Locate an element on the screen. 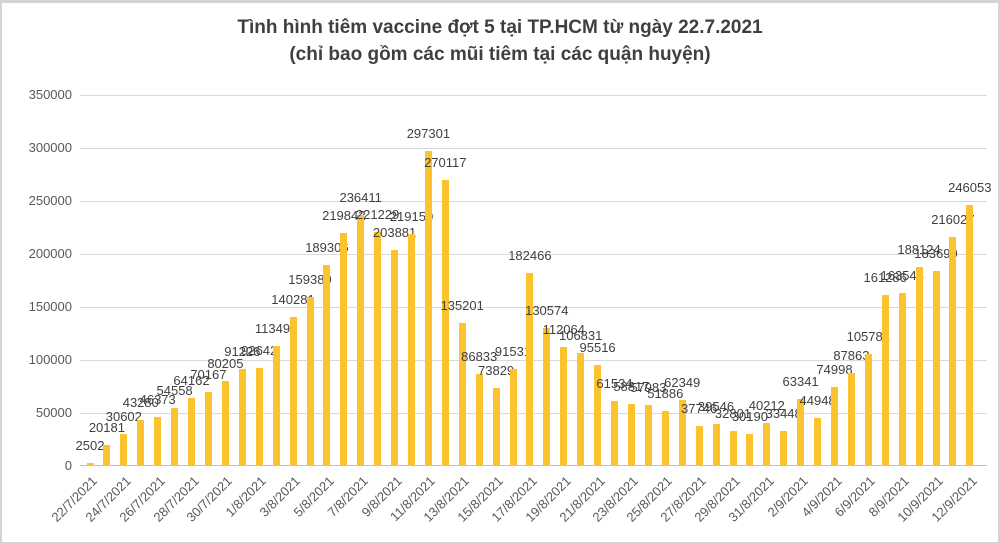  bar-value-label: 163548 is located at coordinates (902, 275).